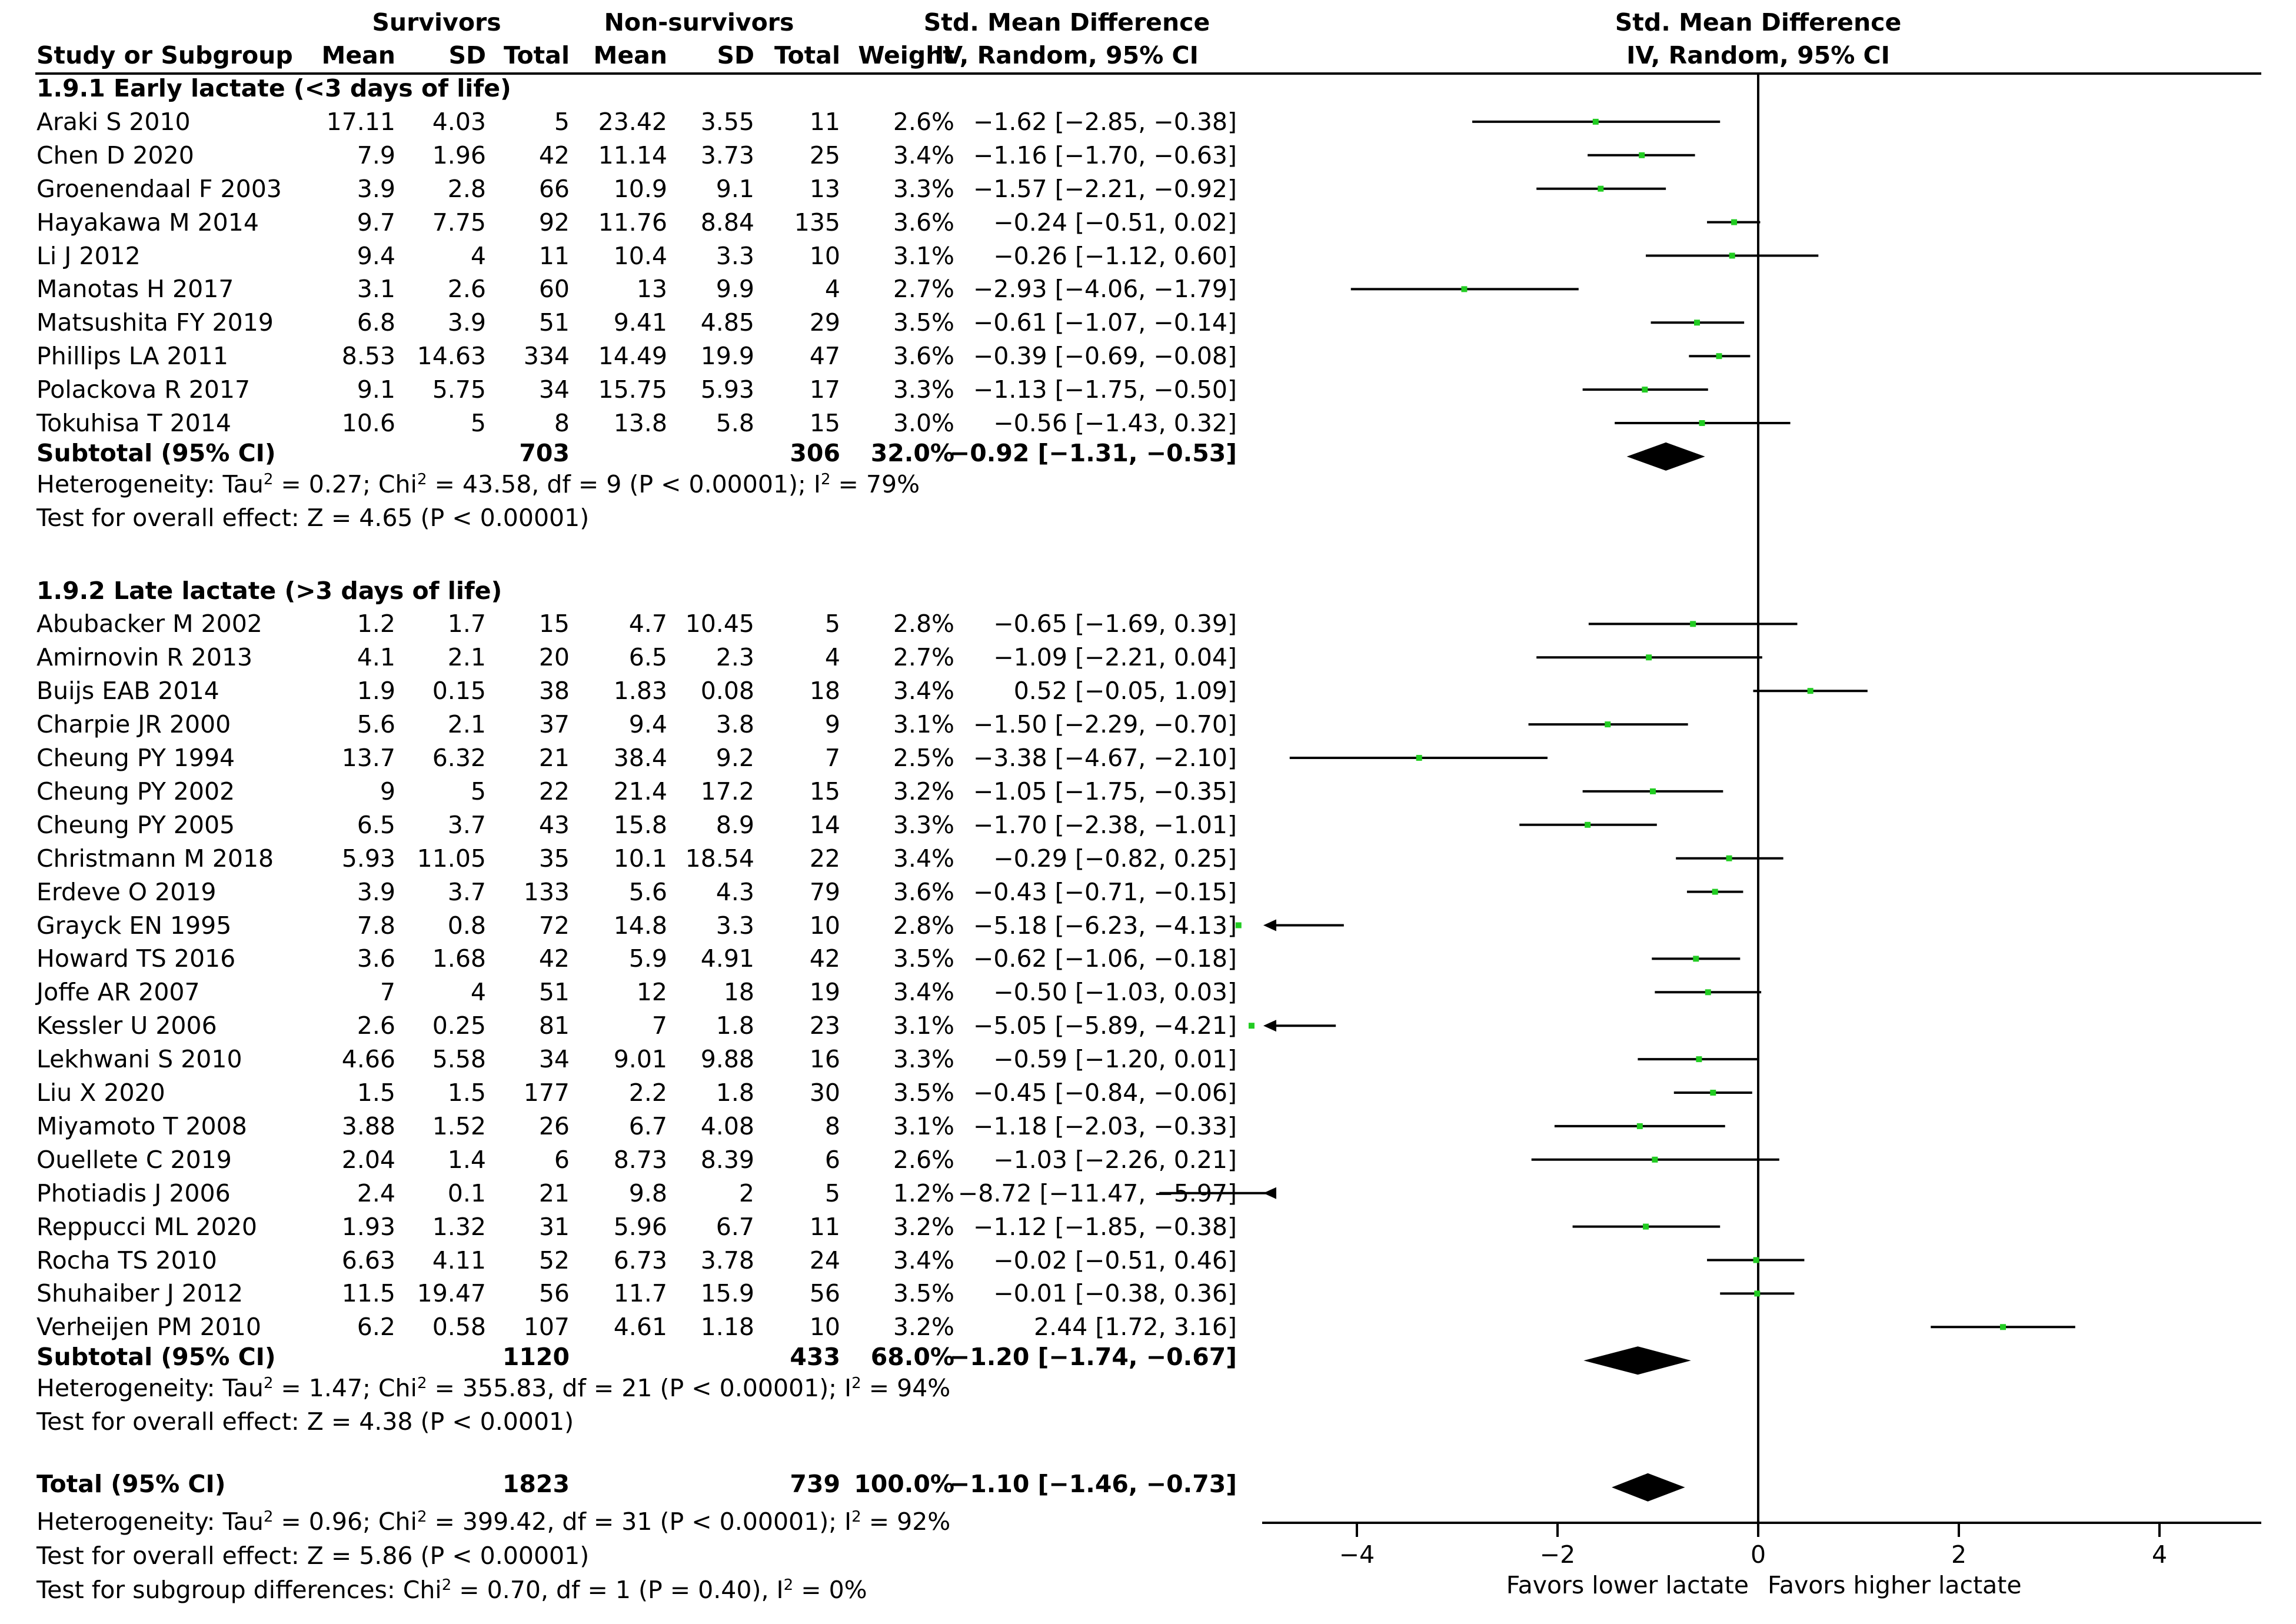  What do you see at coordinates (467, 55) in the screenshot?
I see `header-sd-1: SD` at bounding box center [467, 55].